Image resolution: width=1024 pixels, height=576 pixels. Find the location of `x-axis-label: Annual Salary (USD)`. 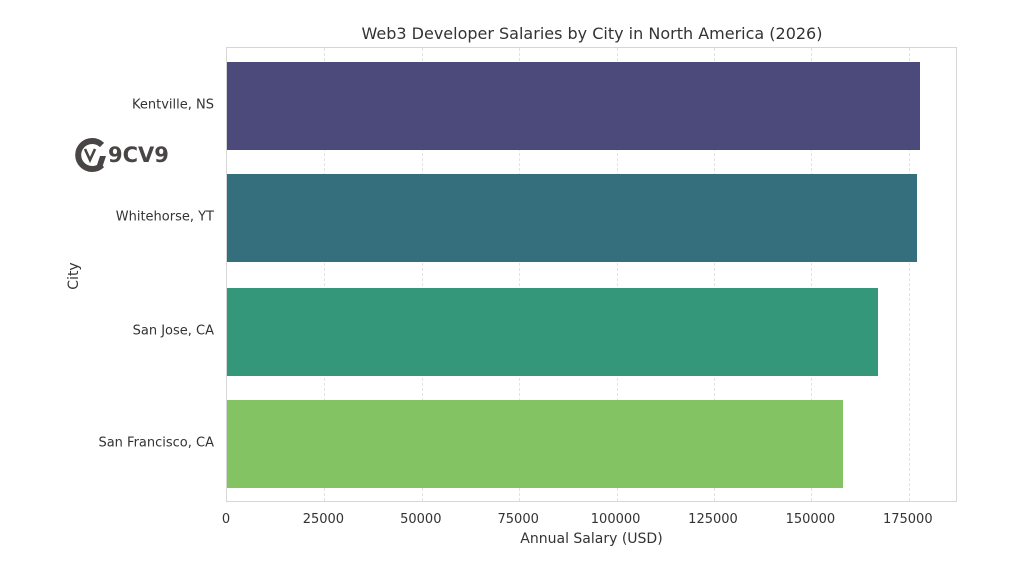

x-axis-label: Annual Salary (USD) is located at coordinates (591, 539).